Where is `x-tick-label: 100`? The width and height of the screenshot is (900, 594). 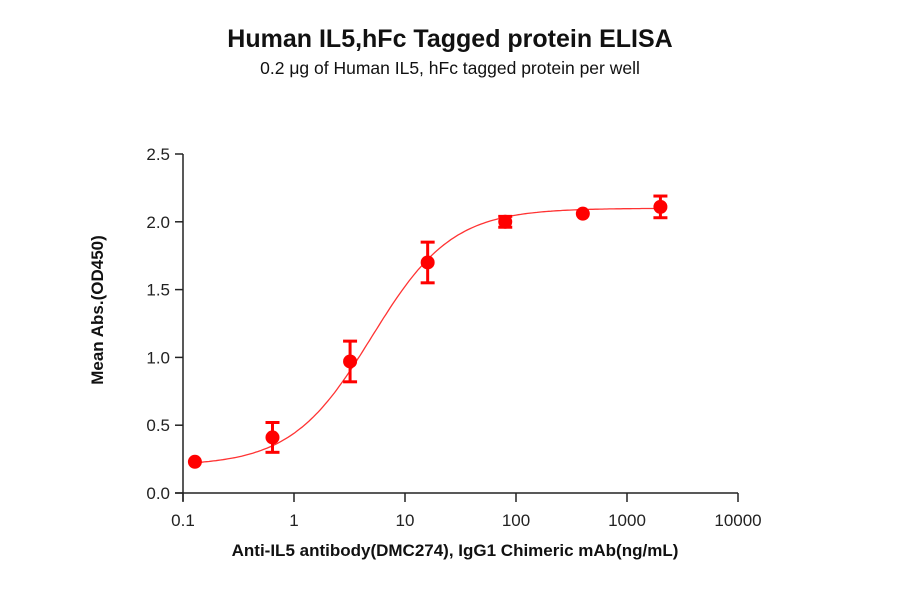 x-tick-label: 100 is located at coordinates (516, 520).